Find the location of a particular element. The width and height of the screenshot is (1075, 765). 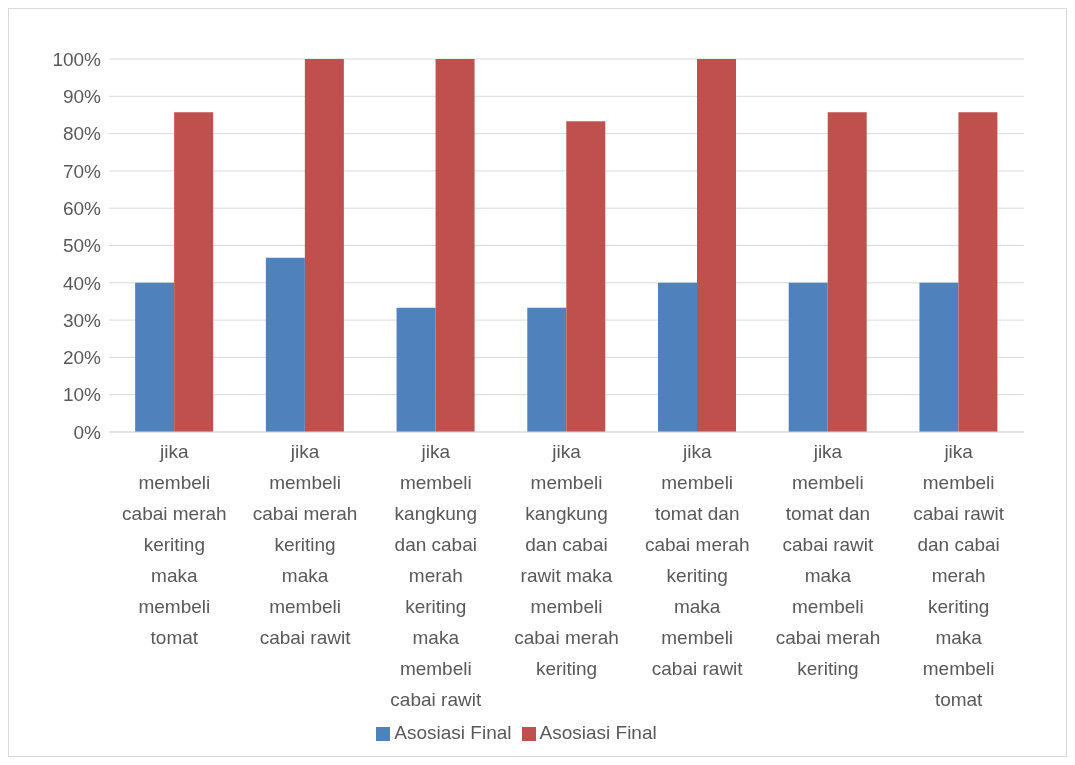

category-label: jika membeli kangkung dan cabai merah keriting maka membeli cabai rawit is located at coordinates (436, 575).